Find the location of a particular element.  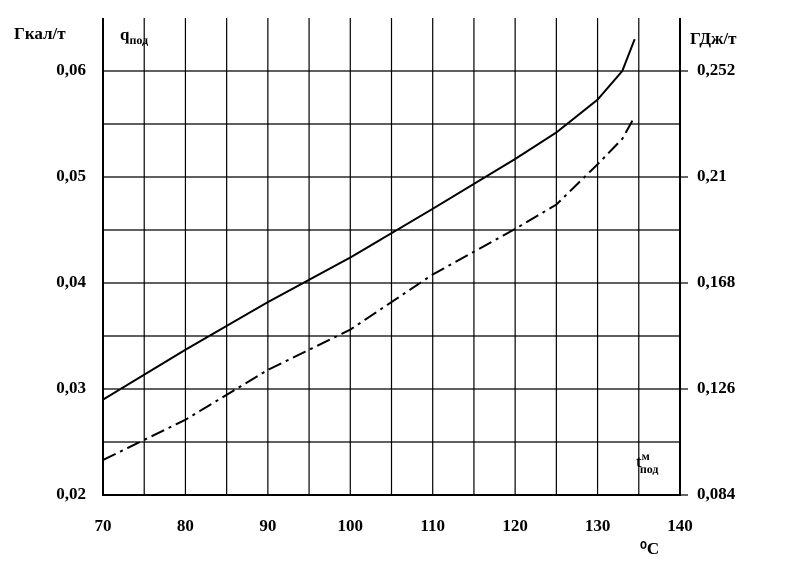

series-label: qпод is located at coordinates (134, 36).